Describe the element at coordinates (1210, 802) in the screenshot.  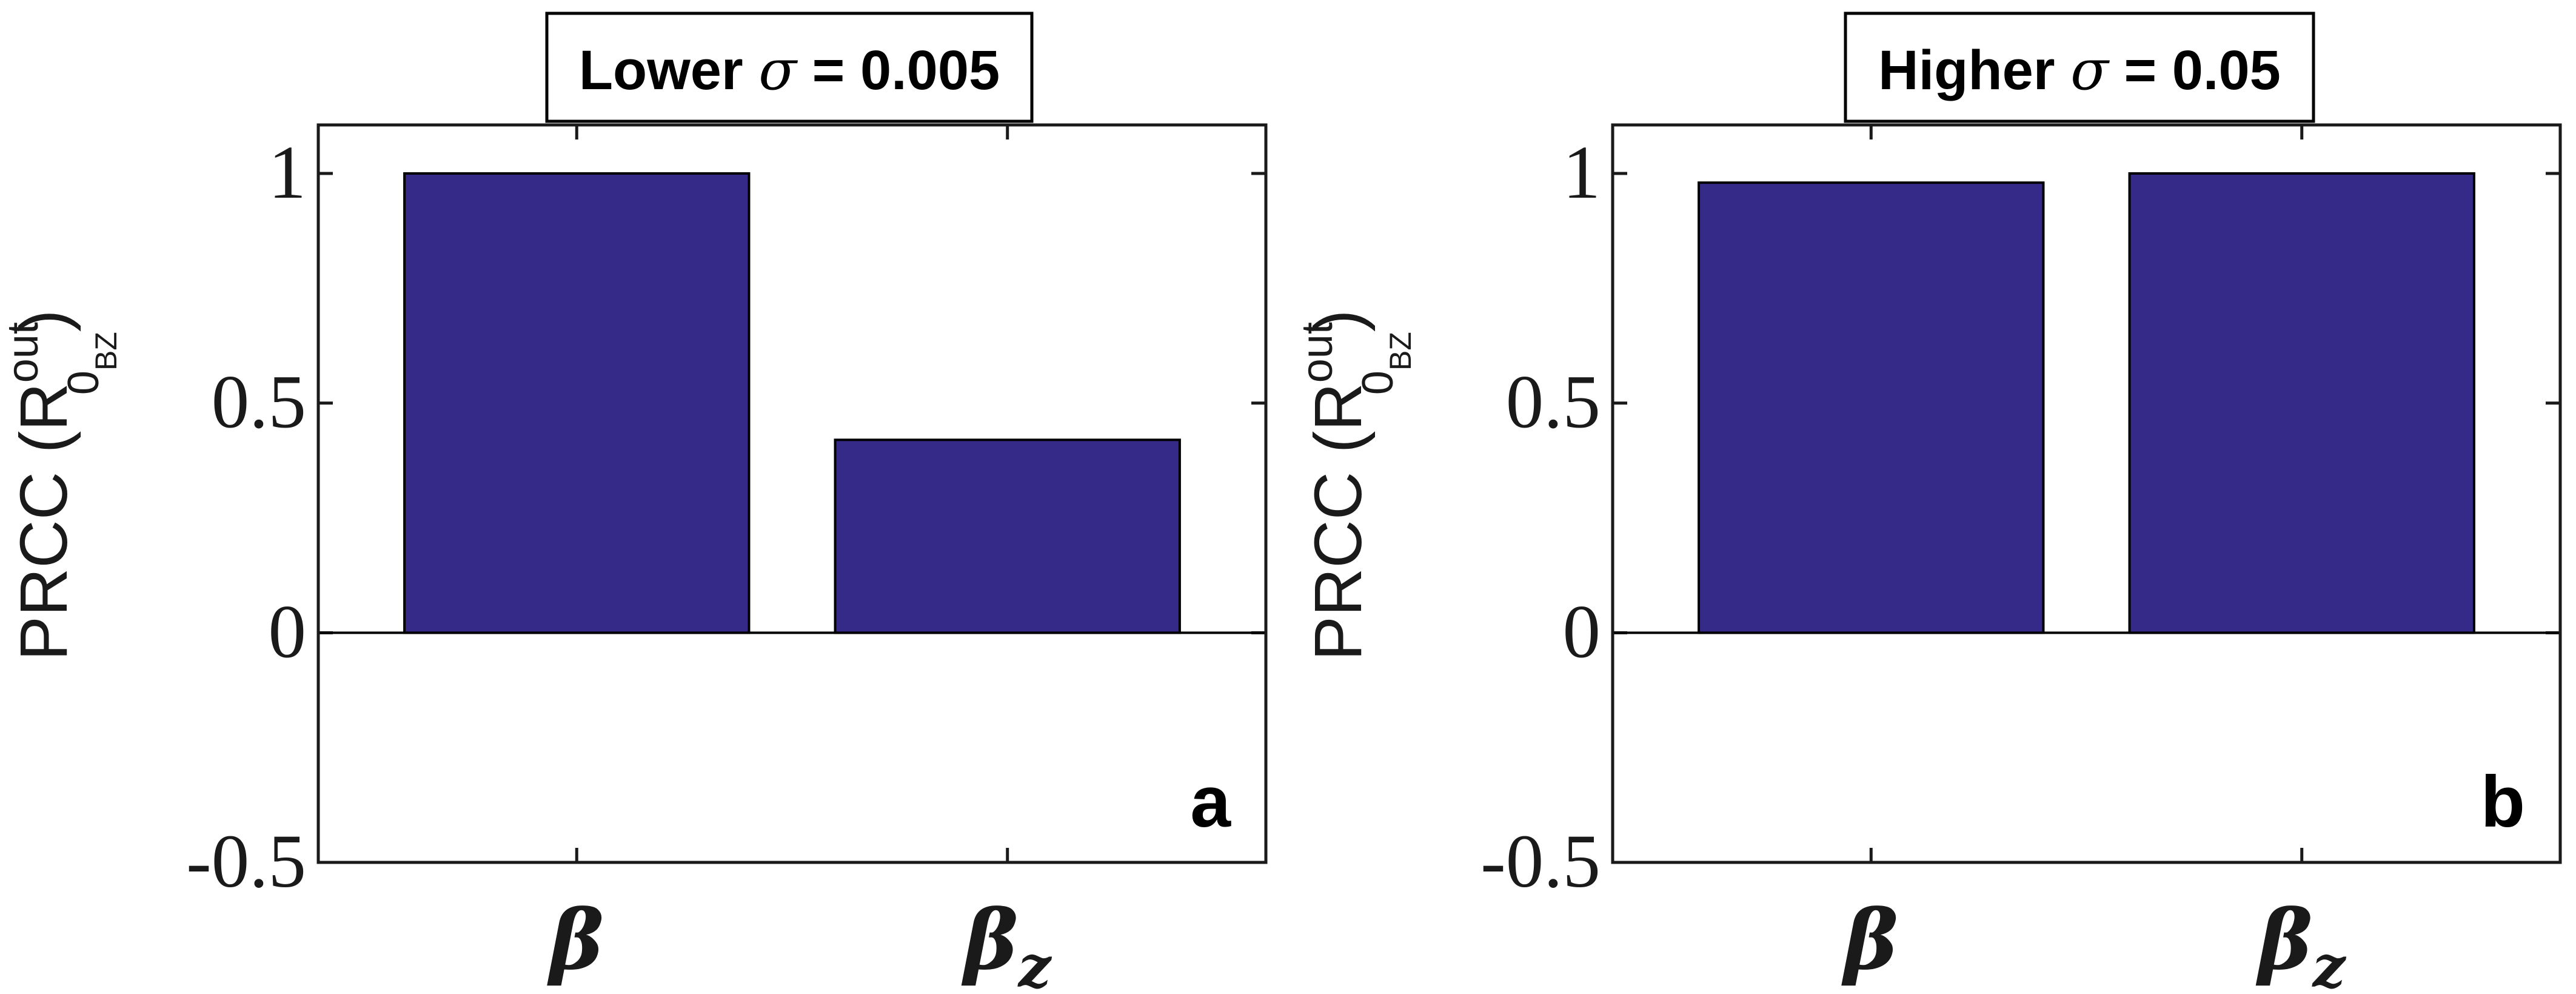
I see `panel-label: a` at that location.